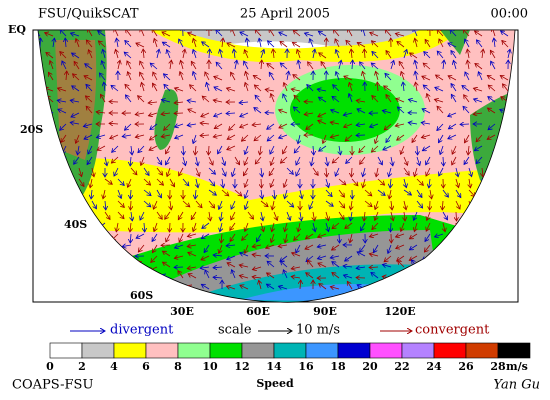  I want to click on lon-label: 90E, so click(325, 311).